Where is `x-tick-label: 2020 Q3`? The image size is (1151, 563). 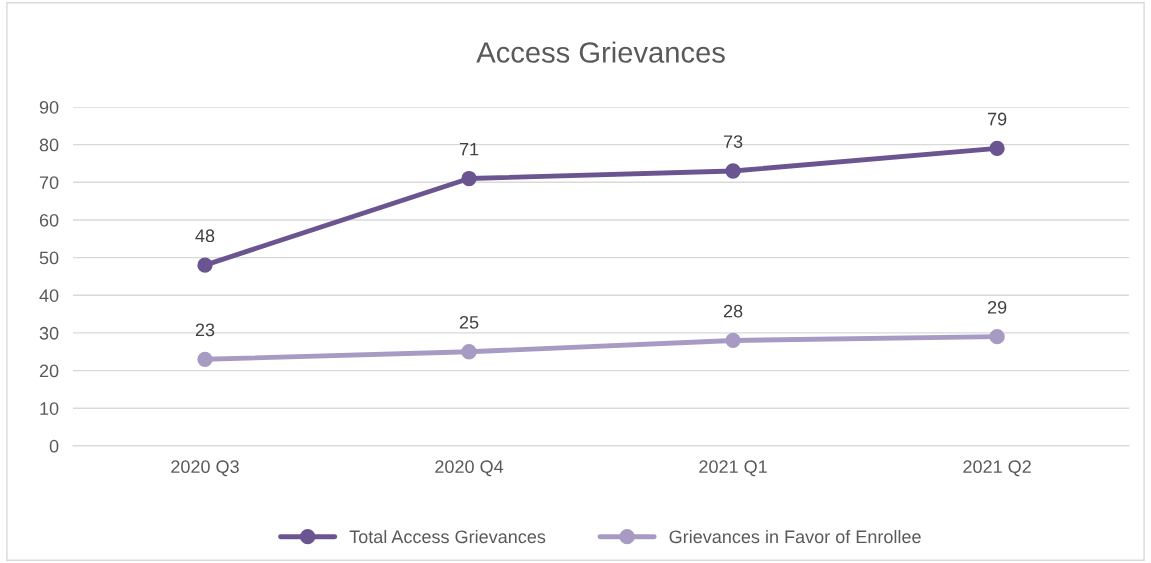 x-tick-label: 2020 Q3 is located at coordinates (205, 468).